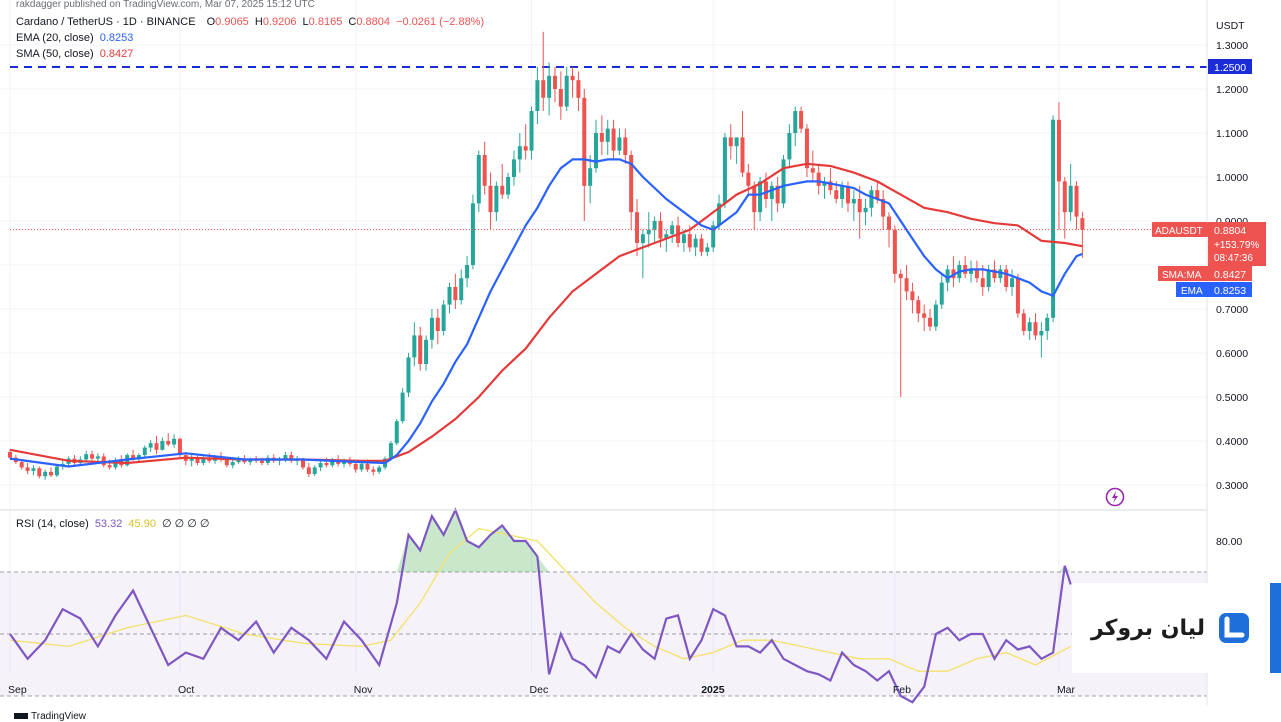 Image resolution: width=1281 pixels, height=722 pixels. Describe the element at coordinates (186, 690) in the screenshot. I see `x-tick-label: Oct` at that location.